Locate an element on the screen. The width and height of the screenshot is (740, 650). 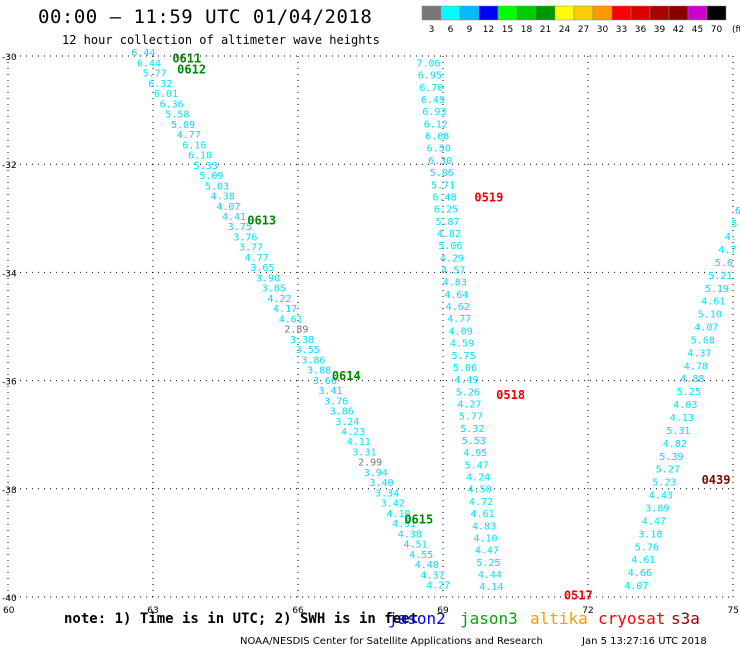
x-tick-label: 75 is located at coordinates (733, 611).